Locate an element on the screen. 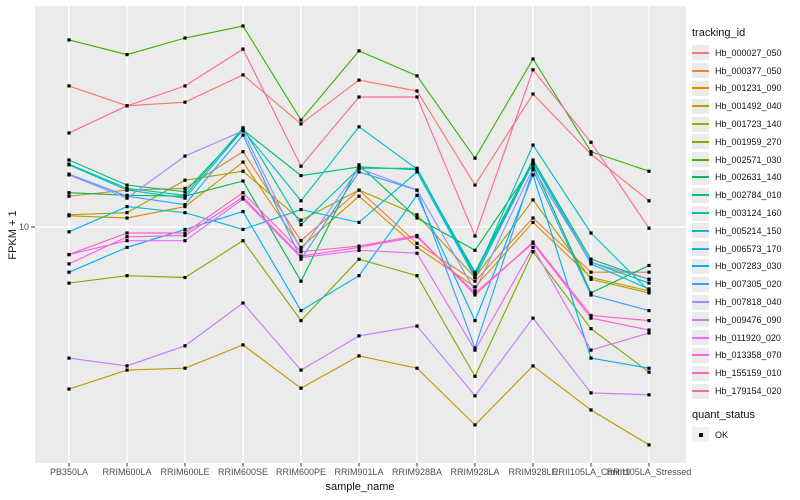 The image size is (800, 500). x-tick-label: RRIM928LA is located at coordinates (475, 472).